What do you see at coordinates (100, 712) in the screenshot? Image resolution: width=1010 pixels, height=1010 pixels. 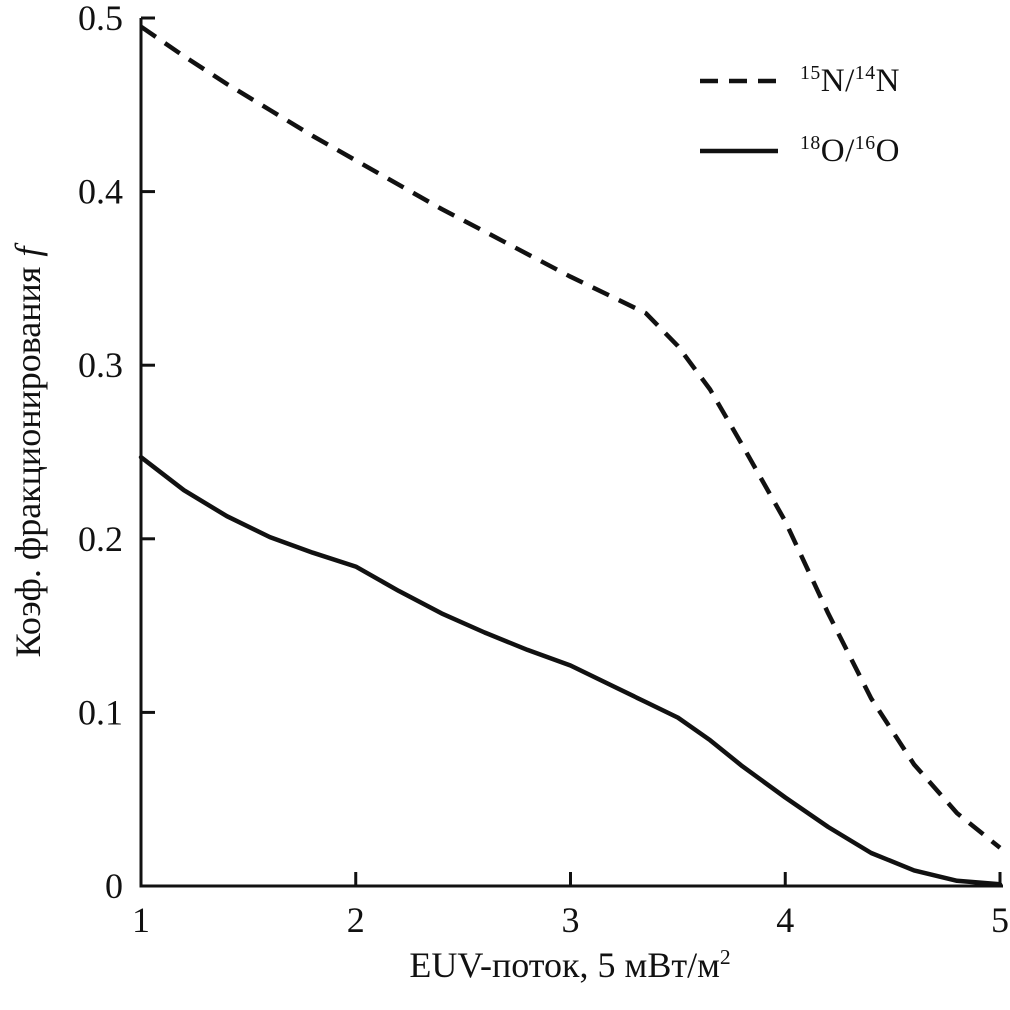 I see `y-tick-label: 0.1` at bounding box center [100, 712].